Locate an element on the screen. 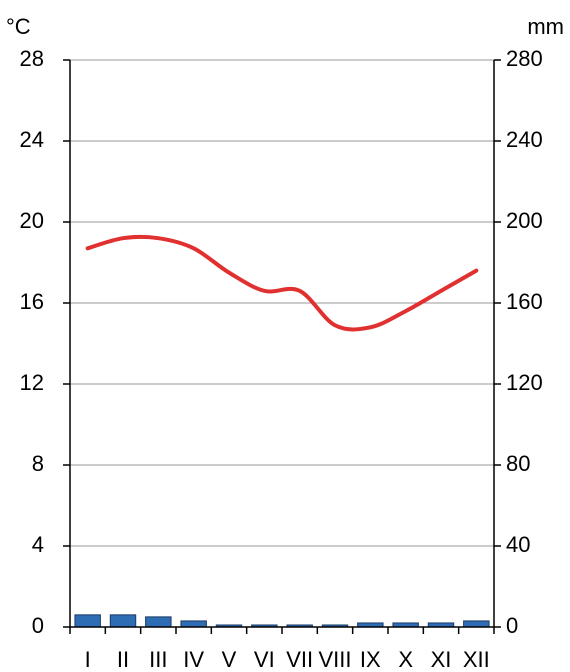  y-tick-label: 12 is located at coordinates (32, 382).